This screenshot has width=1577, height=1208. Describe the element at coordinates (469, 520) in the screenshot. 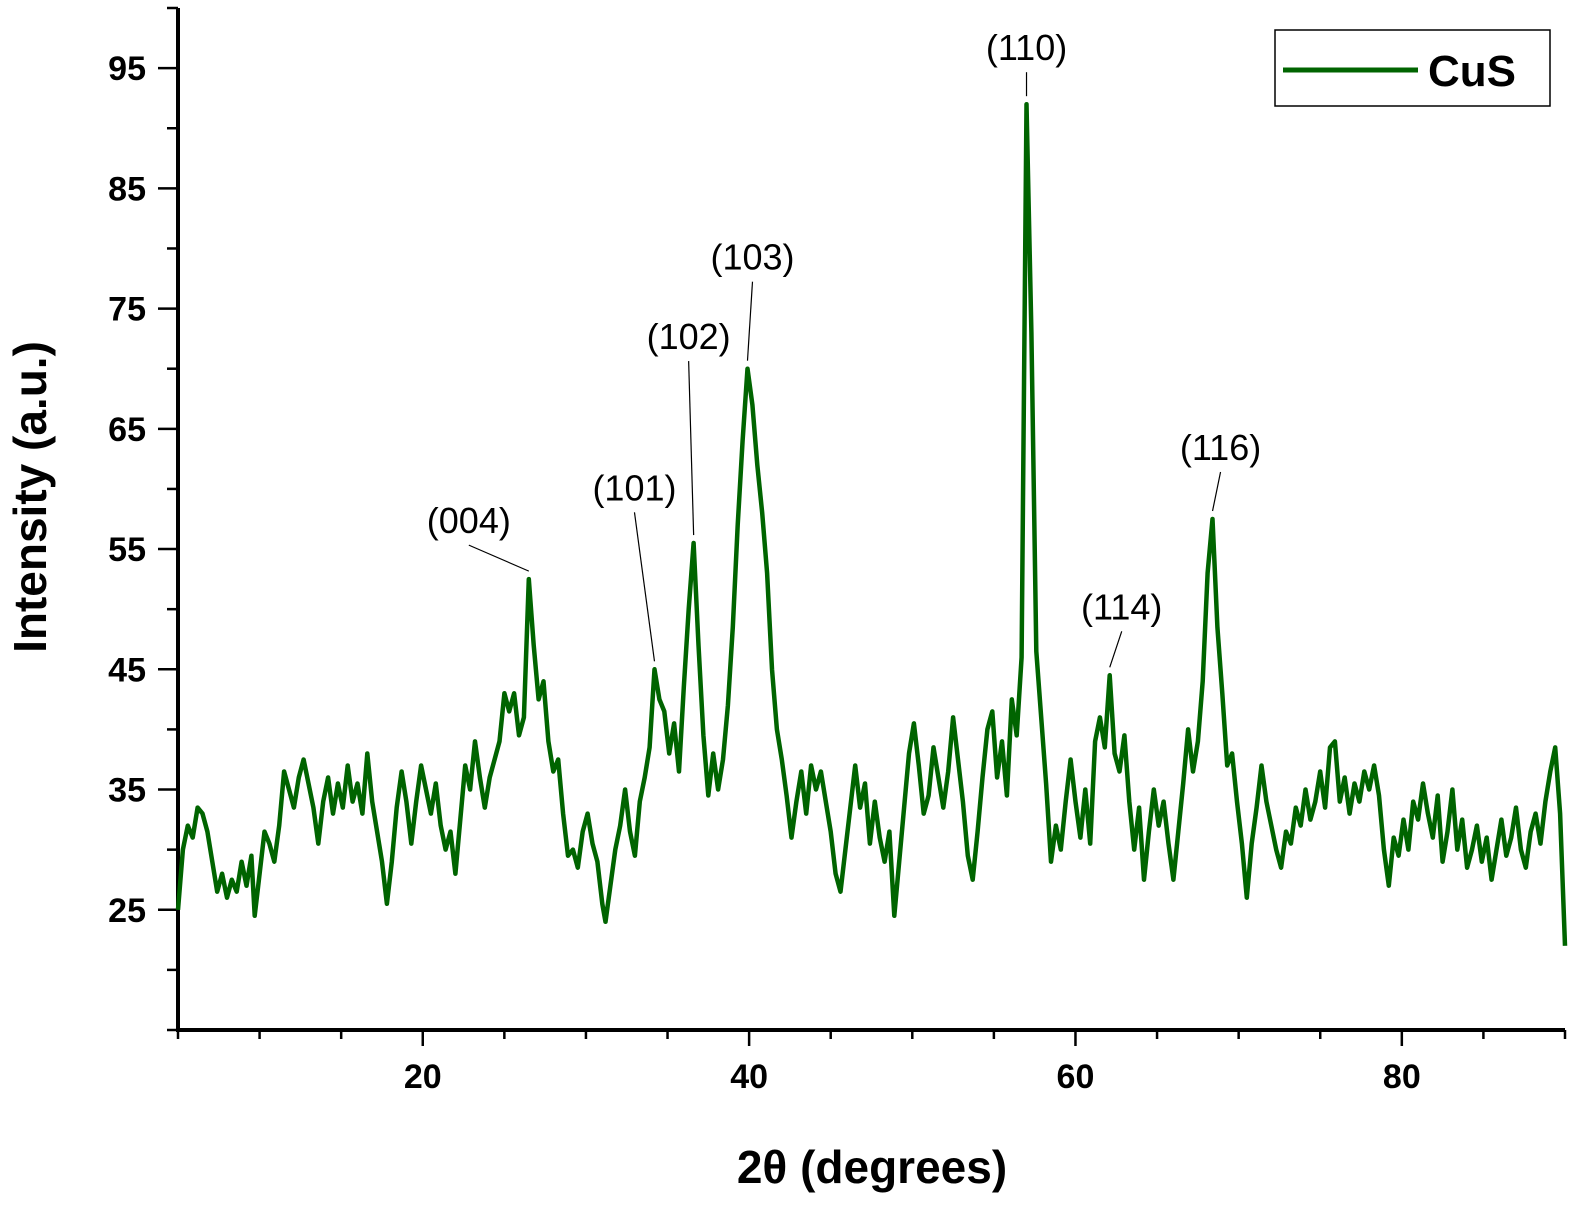

I see `peak-label-004: (004)` at that location.